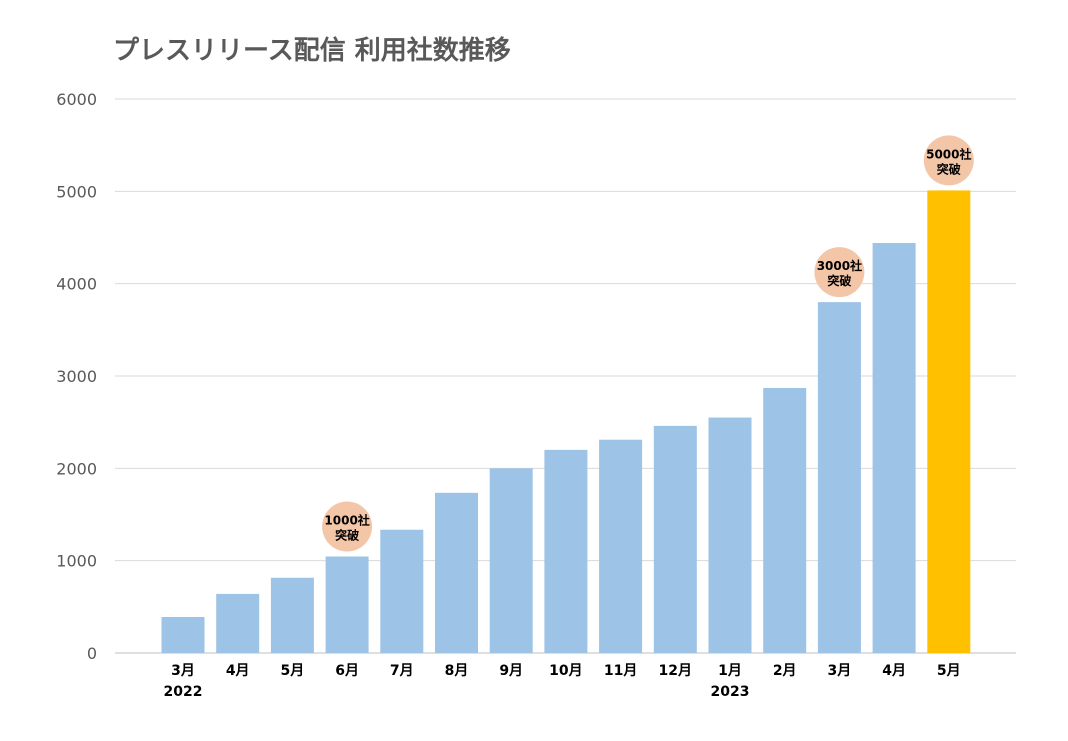 Image resolution: width=1068 pixels, height=741 pixels. I want to click on x-tick-label: 11月, so click(620, 671).